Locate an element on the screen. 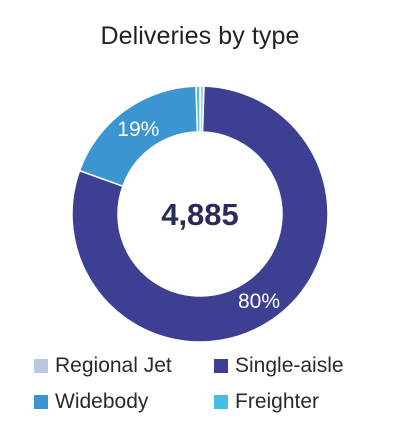 The image size is (400, 430). legend-item-widebody: Widebody is located at coordinates (91, 402).